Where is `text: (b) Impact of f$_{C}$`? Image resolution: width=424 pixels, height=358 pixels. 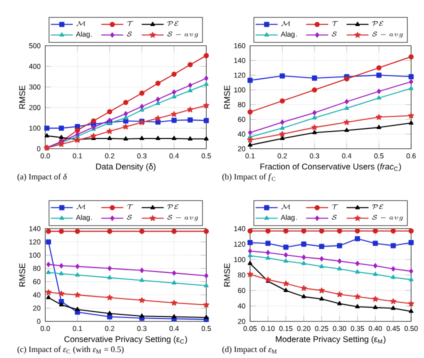
text: (b) Impact of f$_{C}$ is located at coordinates (249, 178).